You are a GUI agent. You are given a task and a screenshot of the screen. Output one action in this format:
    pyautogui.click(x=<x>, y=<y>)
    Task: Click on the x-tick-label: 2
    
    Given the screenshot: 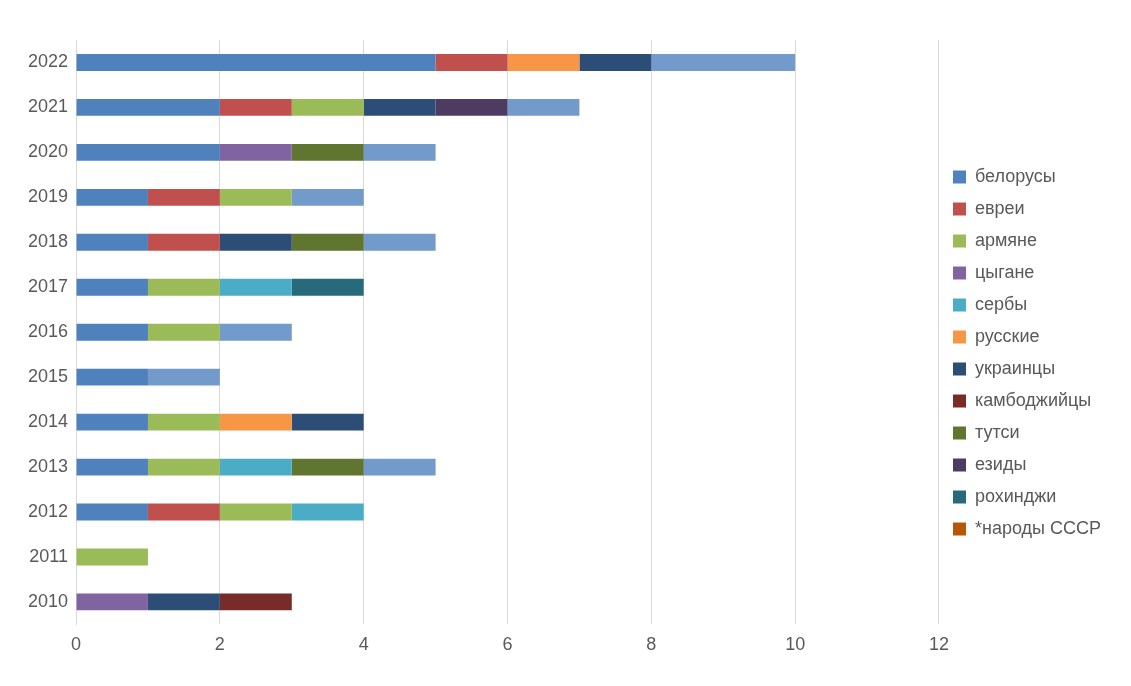 What is the action you would take?
    pyautogui.click(x=219, y=644)
    